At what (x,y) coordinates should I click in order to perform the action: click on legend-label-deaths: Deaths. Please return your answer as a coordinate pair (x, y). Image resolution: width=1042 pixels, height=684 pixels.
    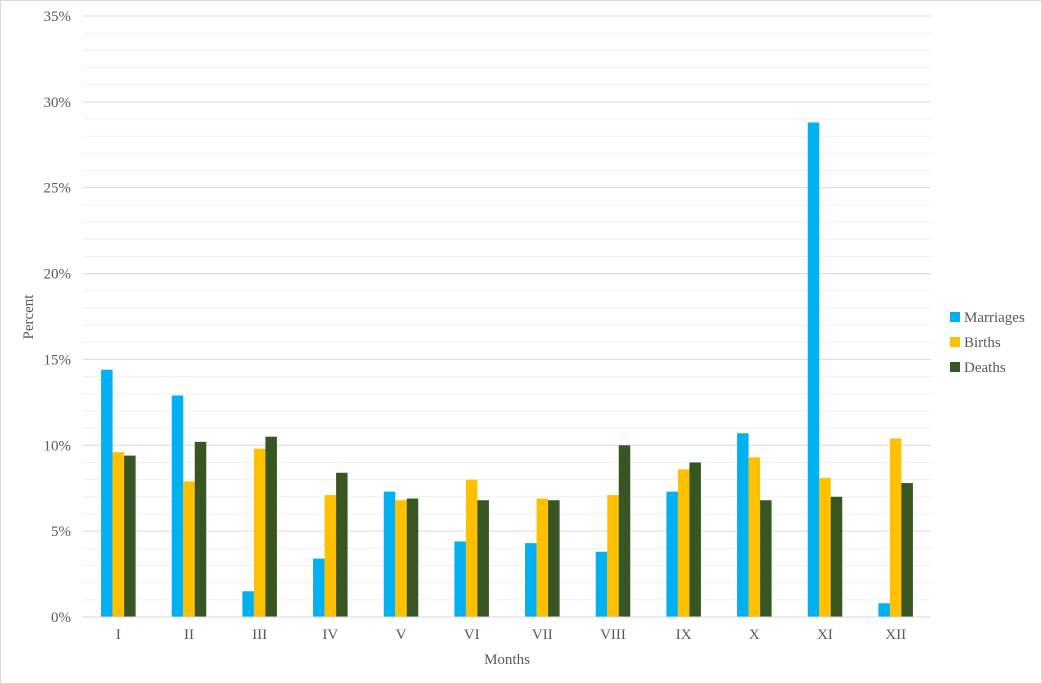
    Looking at the image, I should click on (985, 368).